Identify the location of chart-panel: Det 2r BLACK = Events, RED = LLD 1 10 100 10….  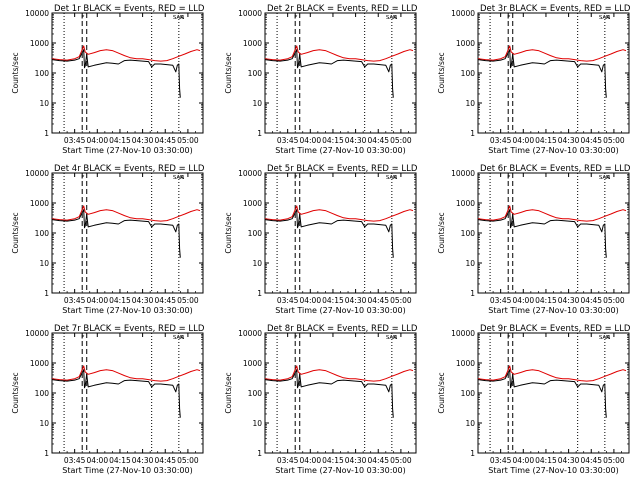
(321, 79).